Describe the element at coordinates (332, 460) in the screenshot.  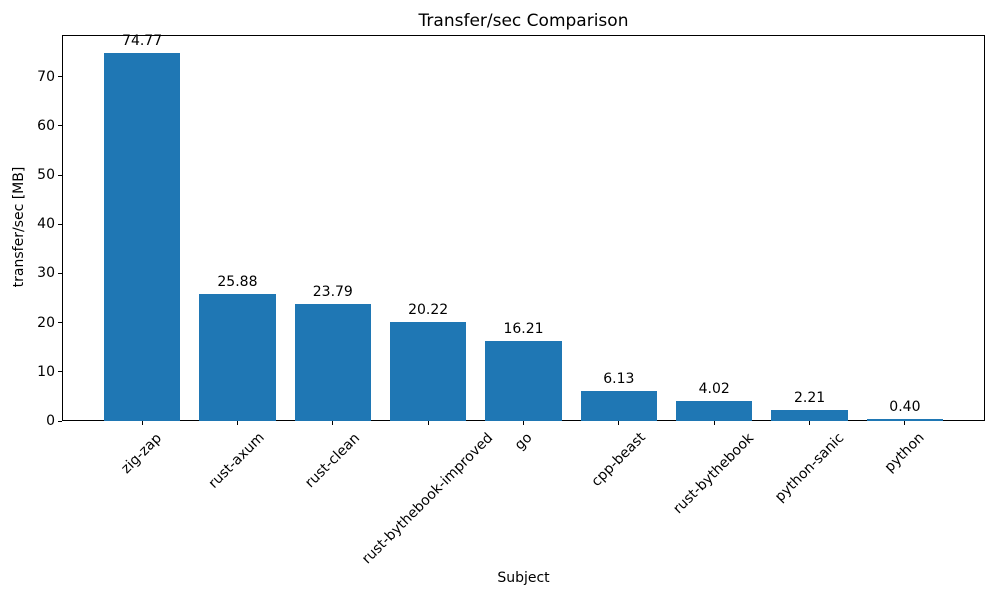
I see `x-tick-label: rust-clean` at that location.